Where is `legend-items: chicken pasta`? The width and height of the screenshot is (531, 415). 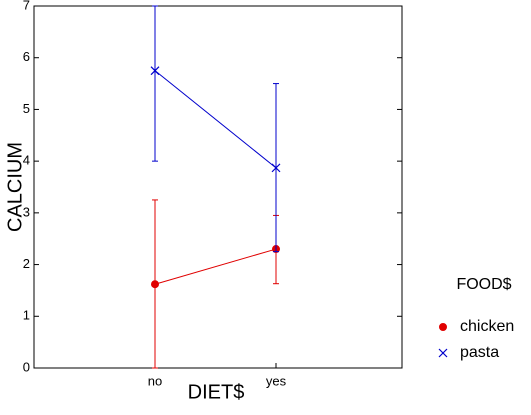 legend-items: chicken pasta is located at coordinates (476, 339).